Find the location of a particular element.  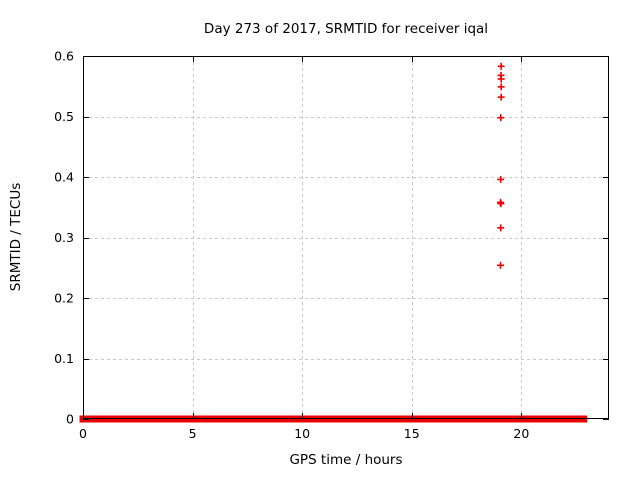

x-tick-label: 15 is located at coordinates (412, 433).